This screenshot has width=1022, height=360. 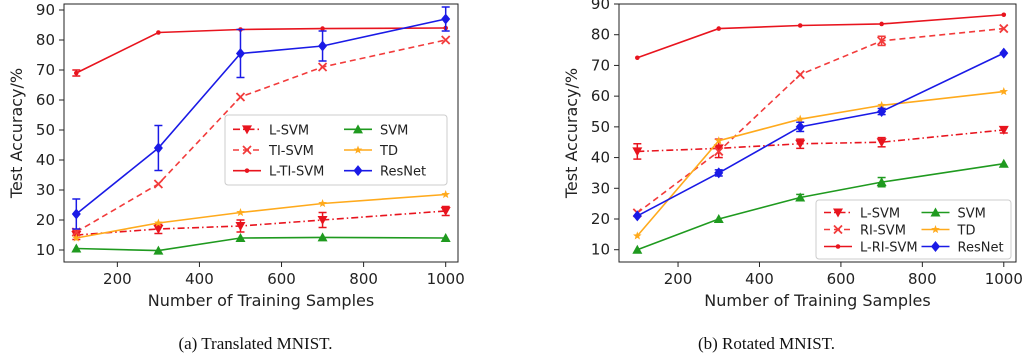 I want to click on legend-label: TD, so click(x=966, y=231).